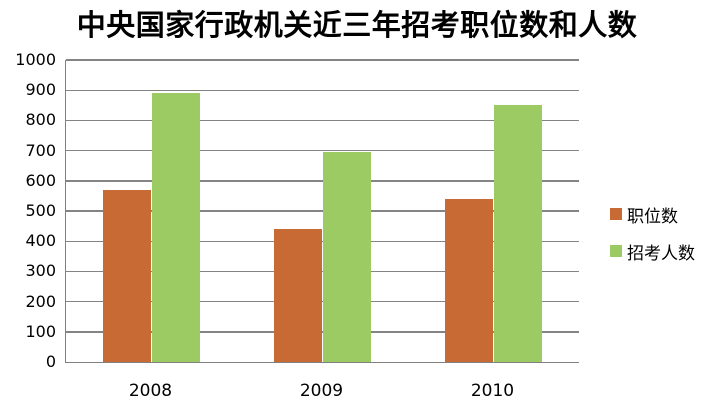 This screenshot has width=714, height=408. I want to click on legend-label-positions: 职位数, so click(652, 216).